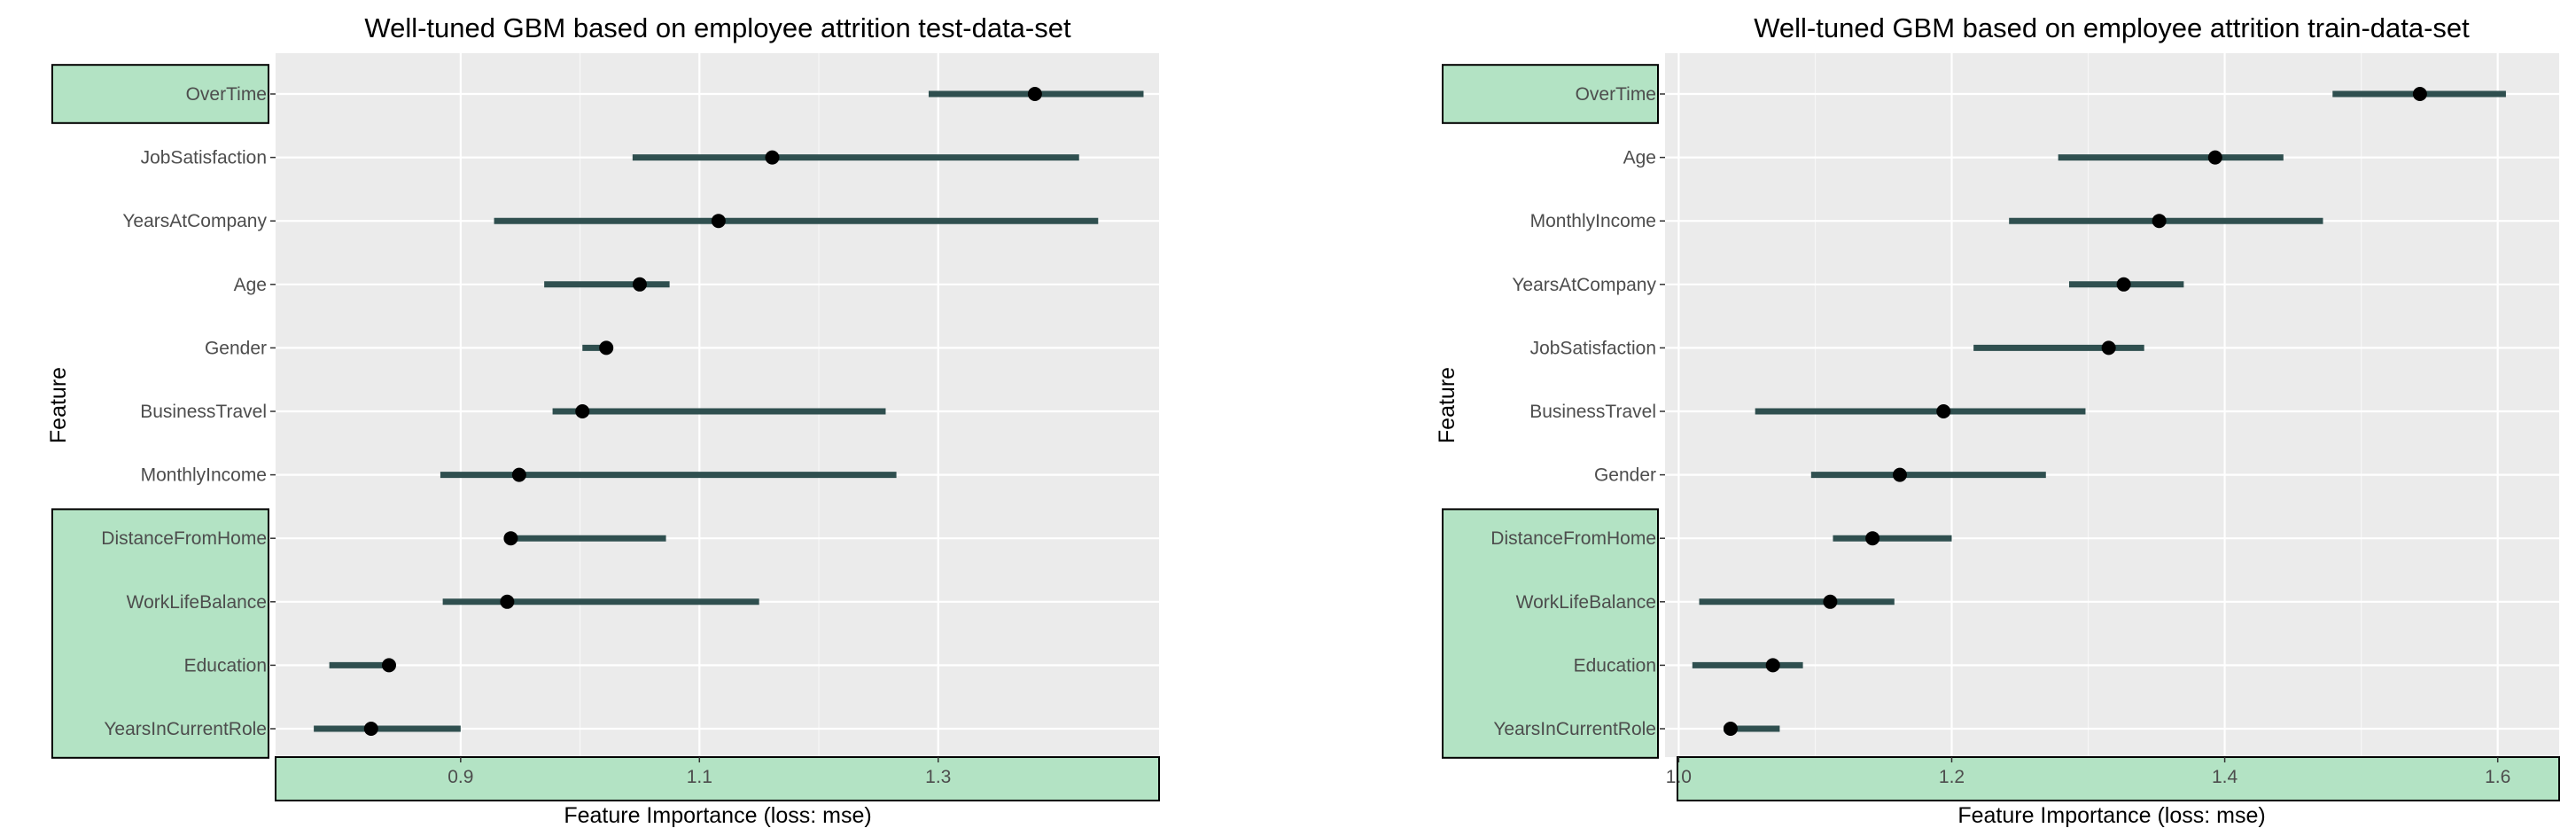 This screenshot has width=2576, height=836. What do you see at coordinates (2225, 777) in the screenshot?
I see `x-tick-label: 1.4` at bounding box center [2225, 777].